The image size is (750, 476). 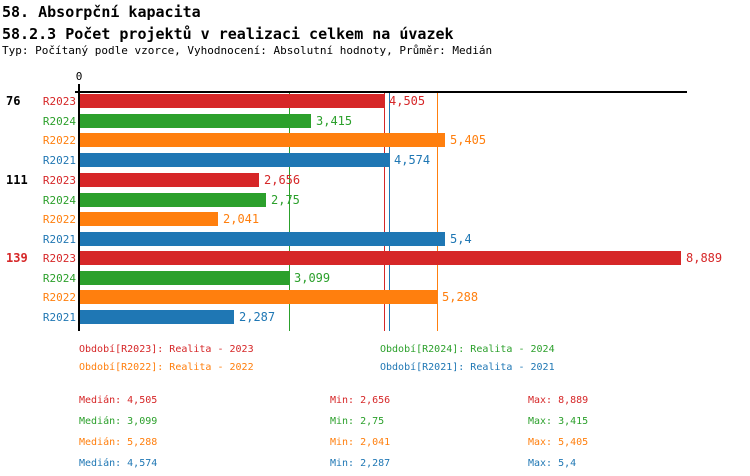 What do you see at coordinates (558, 421) in the screenshot?
I see `stat-max-R2024: Max: 3,415` at bounding box center [558, 421].